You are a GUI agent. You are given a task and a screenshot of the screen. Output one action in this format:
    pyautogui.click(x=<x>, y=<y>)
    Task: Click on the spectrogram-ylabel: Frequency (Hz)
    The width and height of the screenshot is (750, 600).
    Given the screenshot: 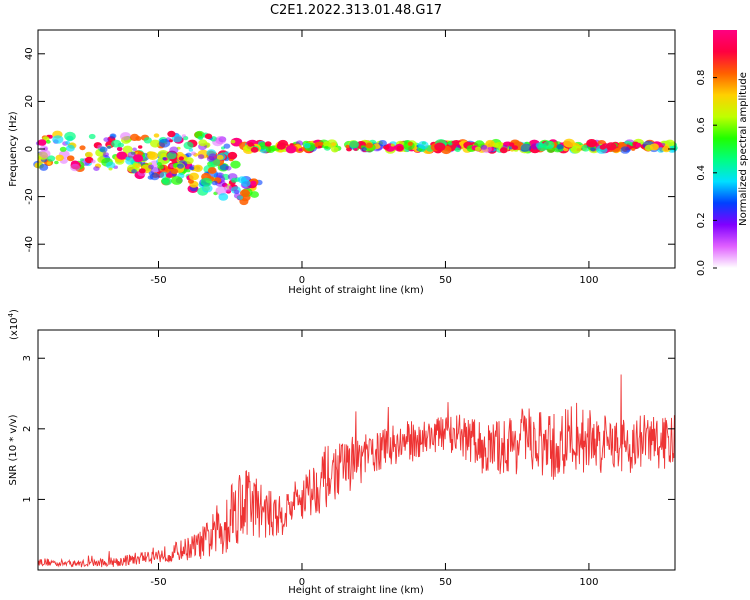 What is the action you would take?
    pyautogui.click(x=13, y=149)
    